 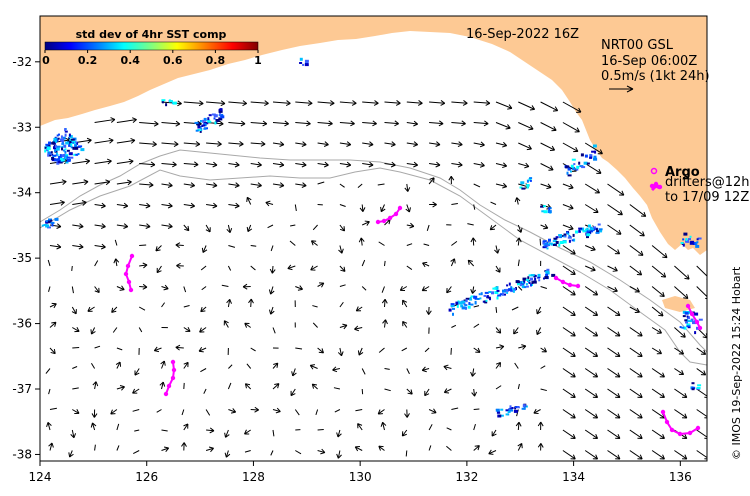 What do you see at coordinates (216, 60) in the screenshot?
I see `colorbar-tick-label: 0.8` at bounding box center [216, 60].